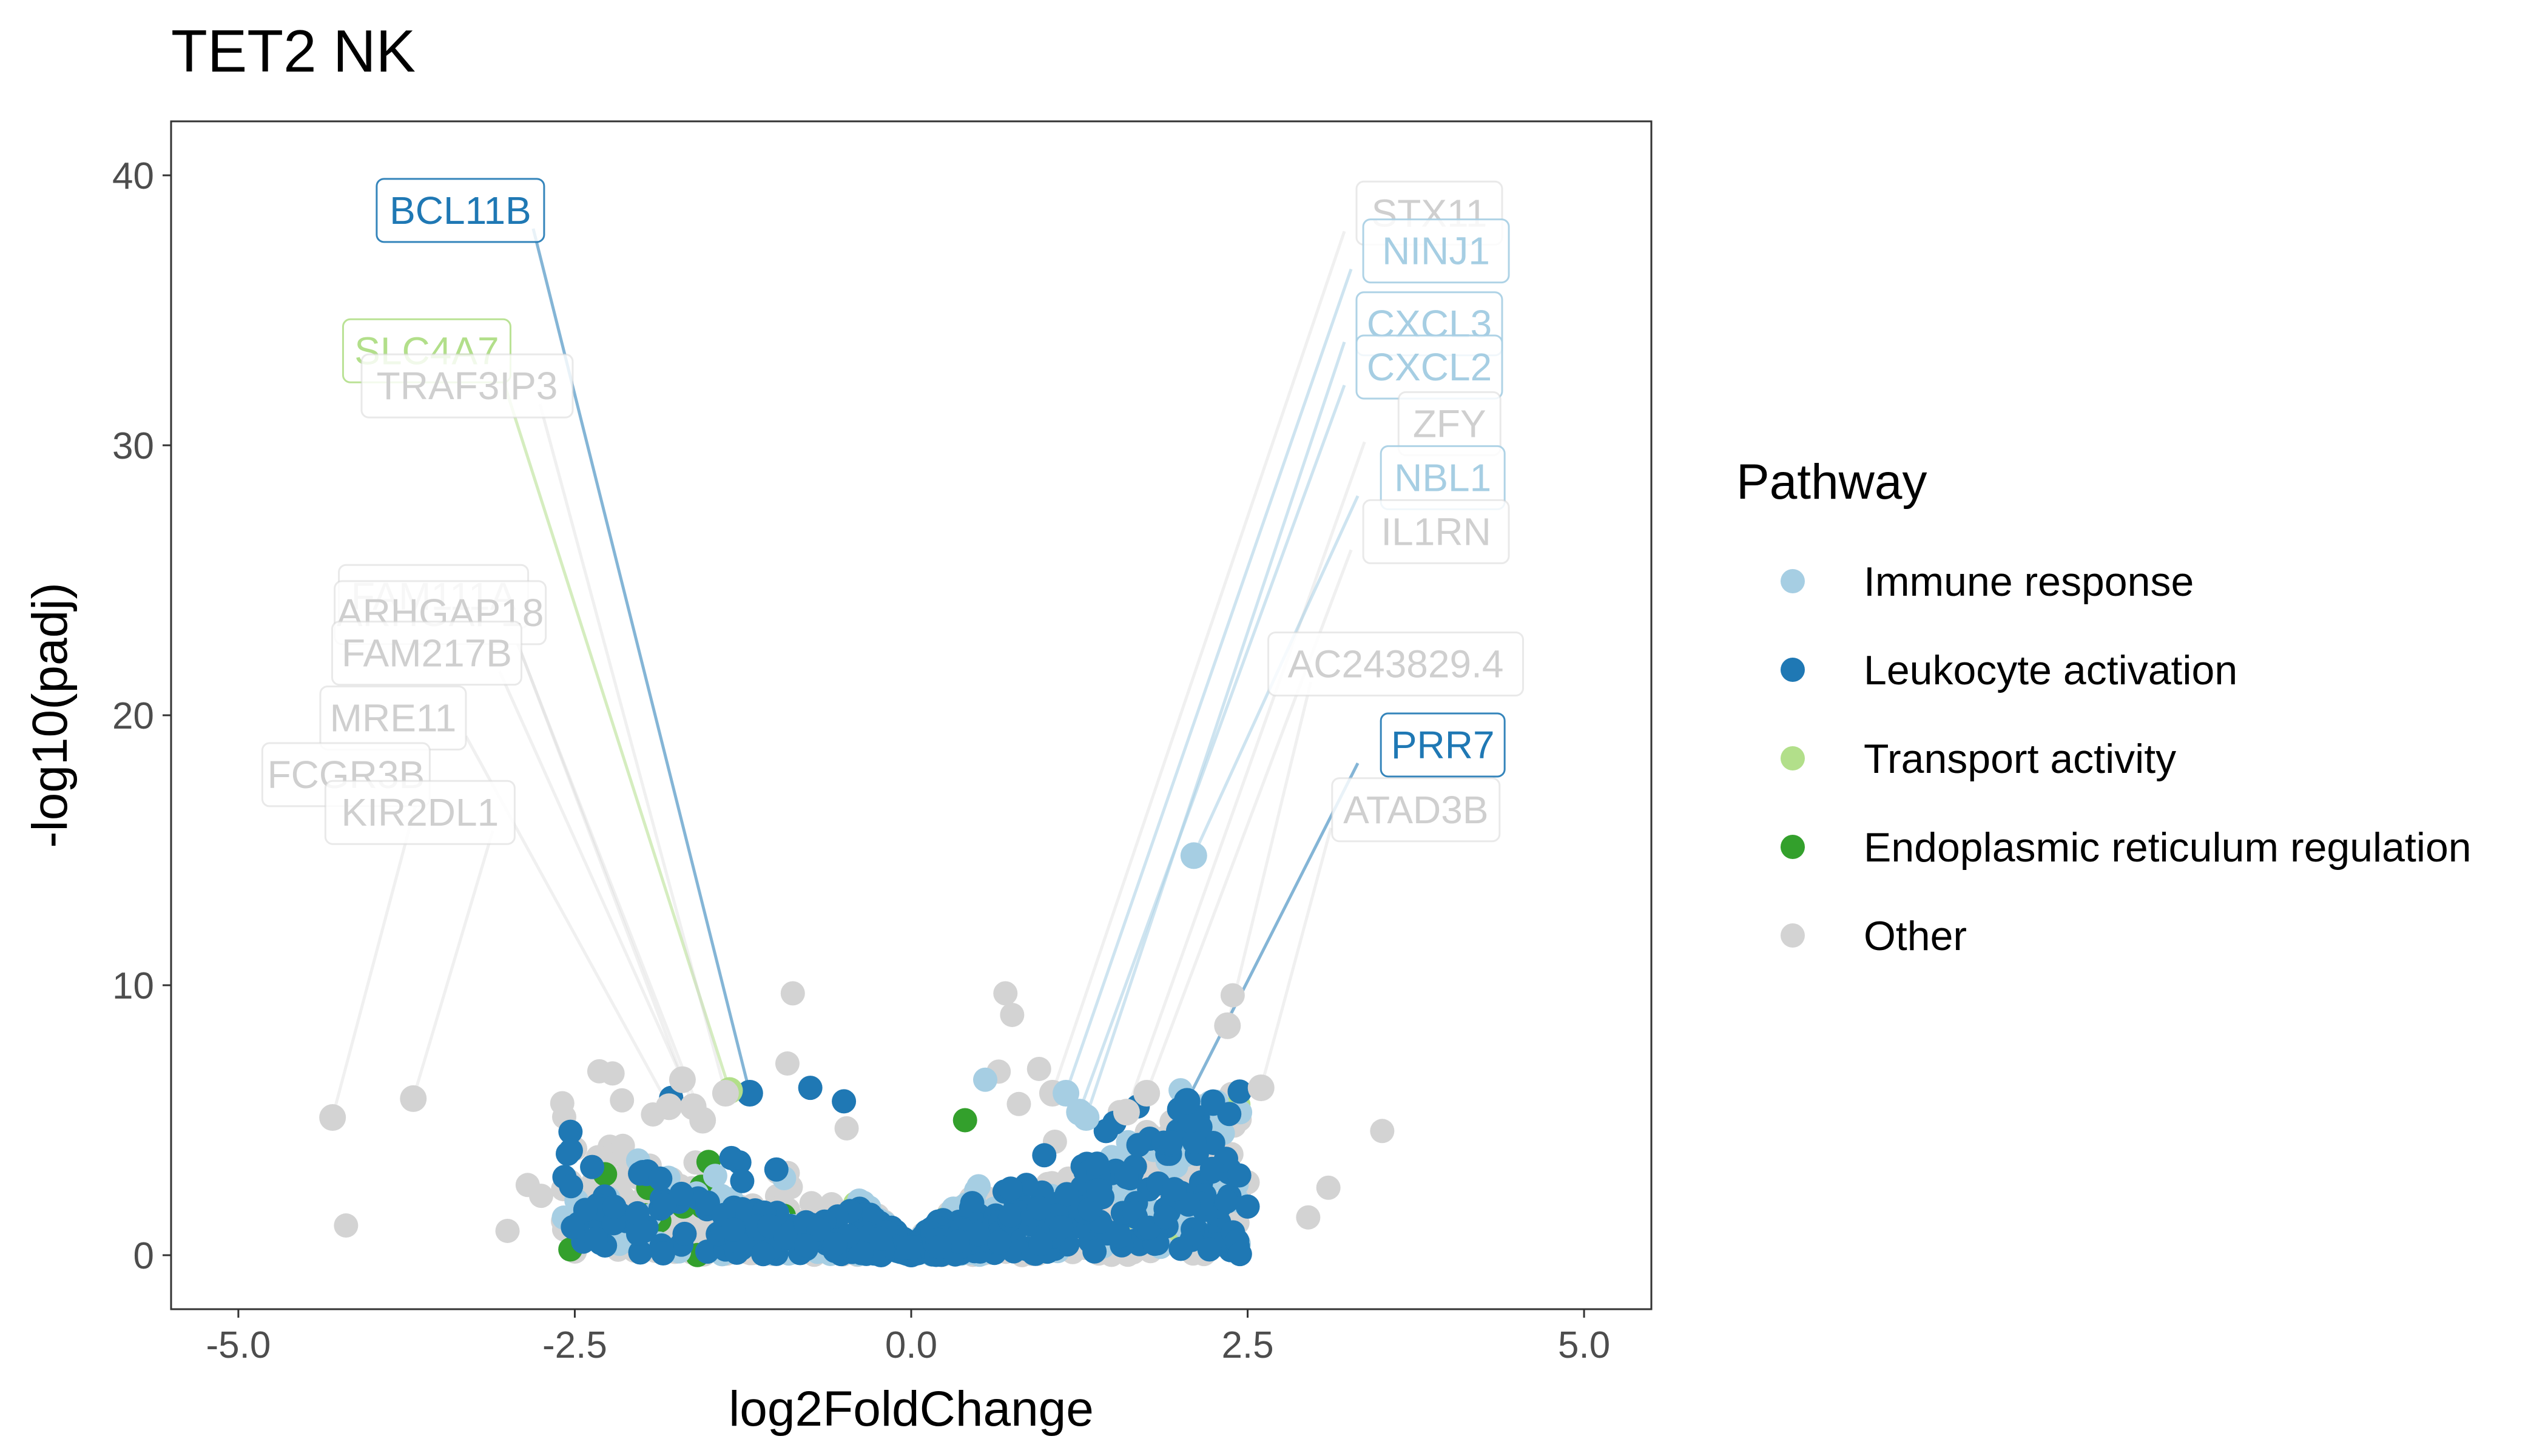 This screenshot has width=2548, height=1456. I want to click on gene-label-text: ATAD3B, so click(1415, 810).